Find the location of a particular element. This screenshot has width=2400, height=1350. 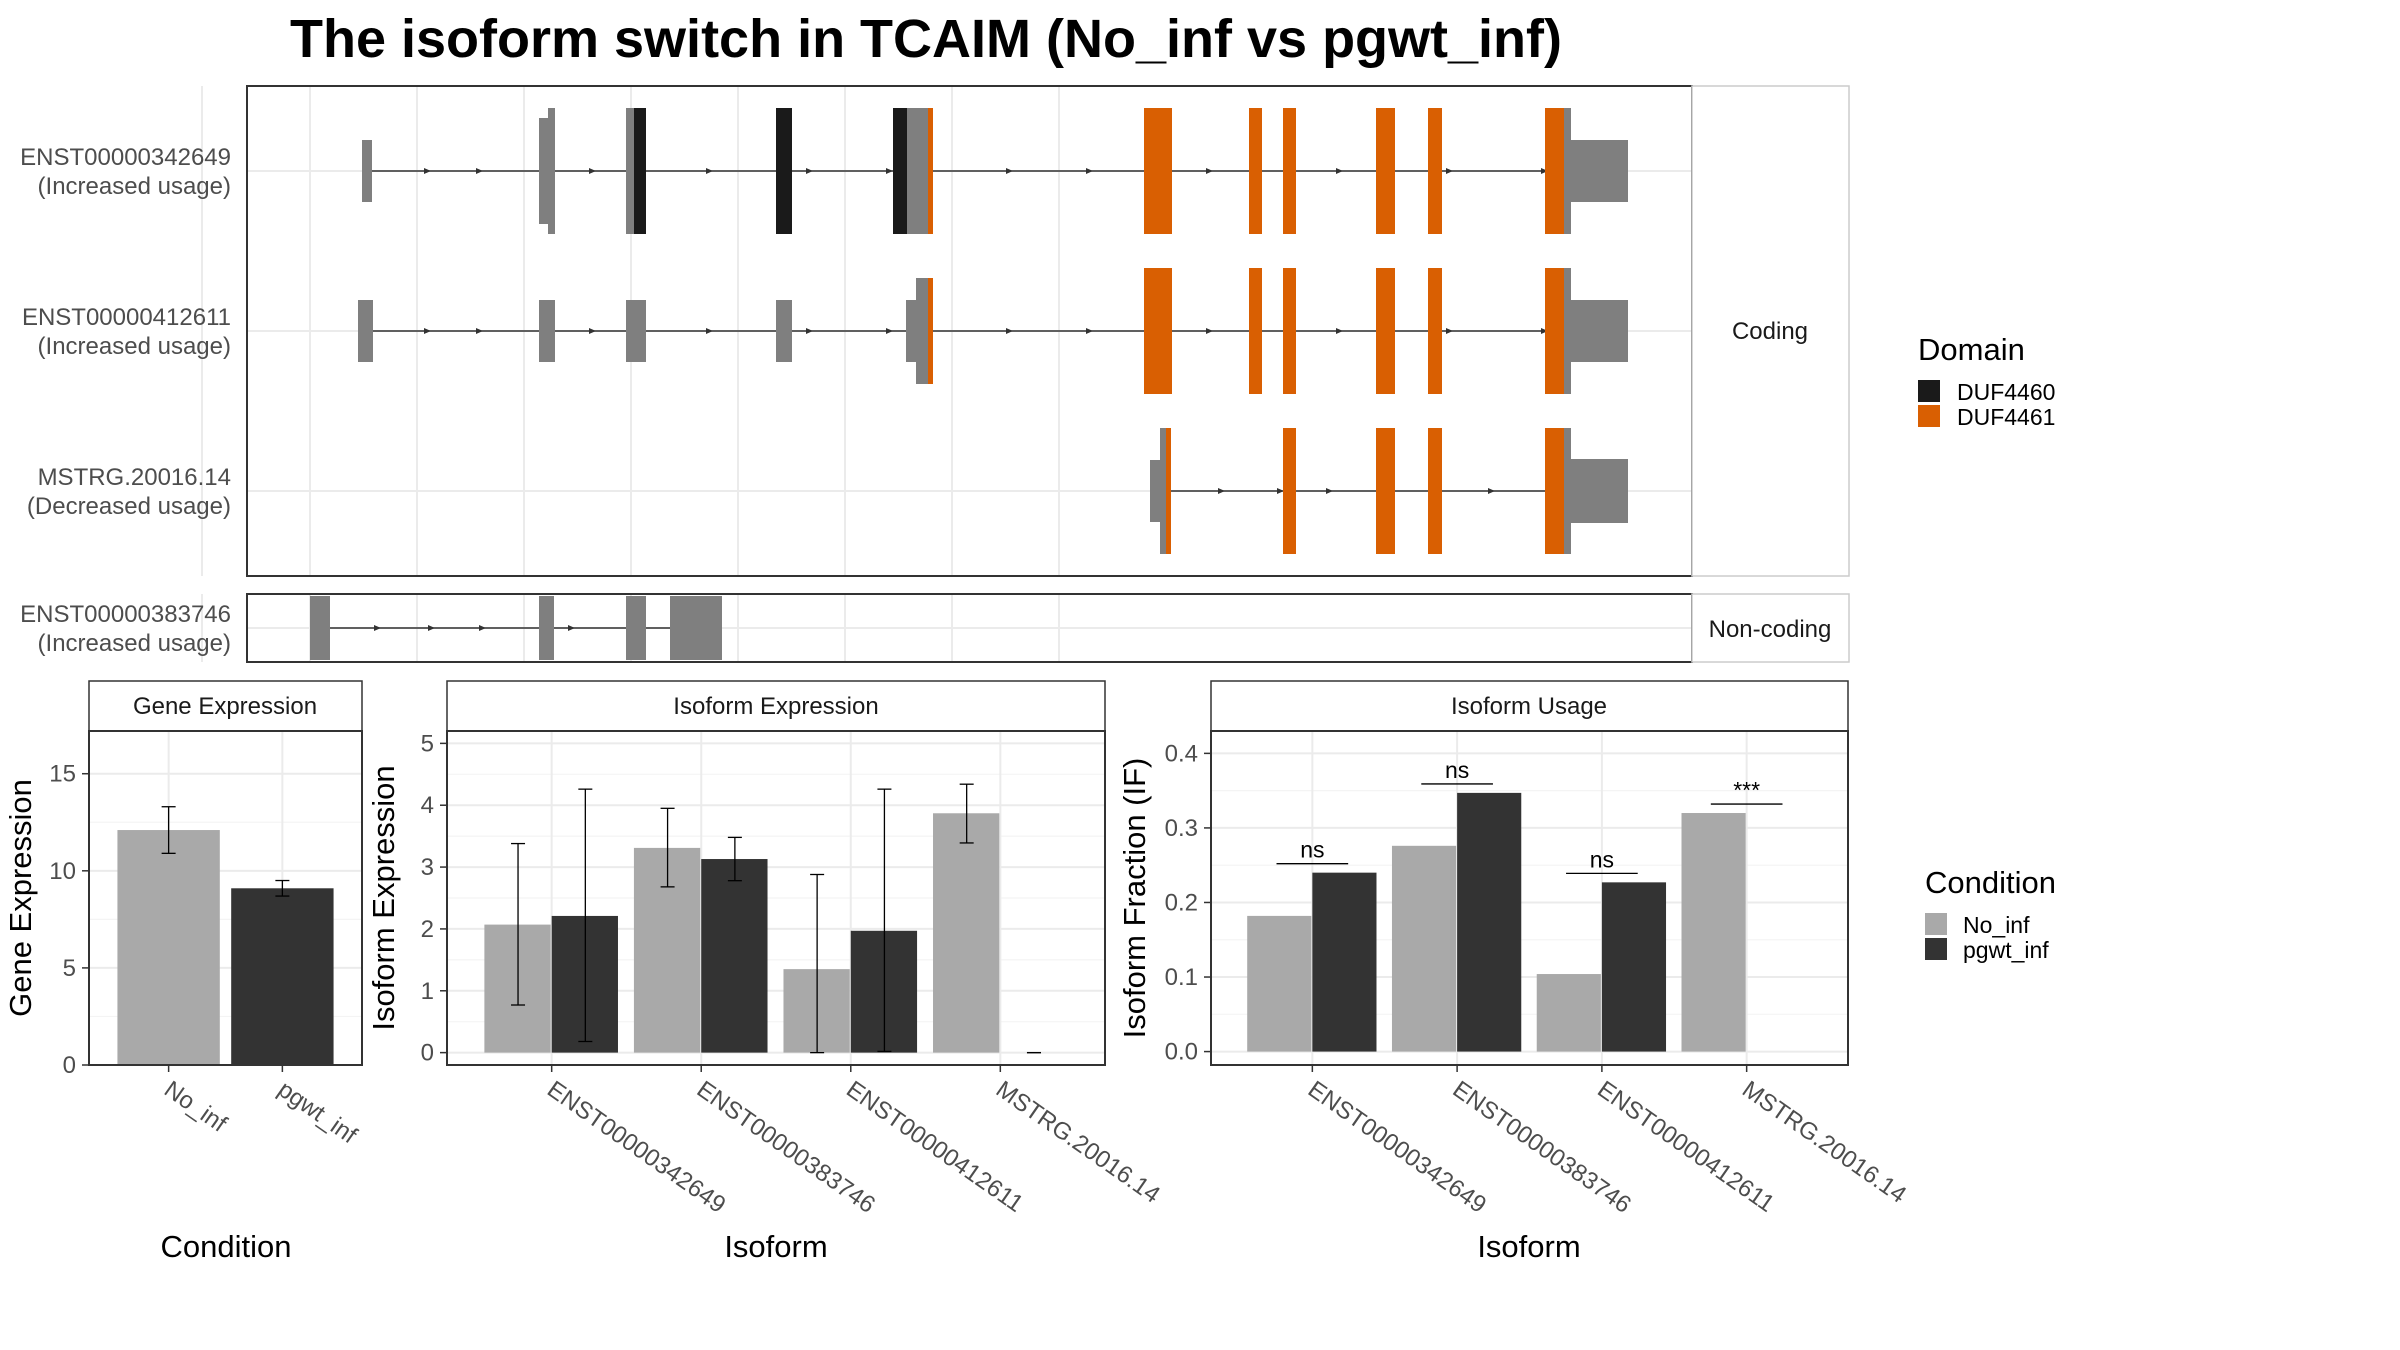

domain-legend-label: DUF4461 is located at coordinates (2006, 417).